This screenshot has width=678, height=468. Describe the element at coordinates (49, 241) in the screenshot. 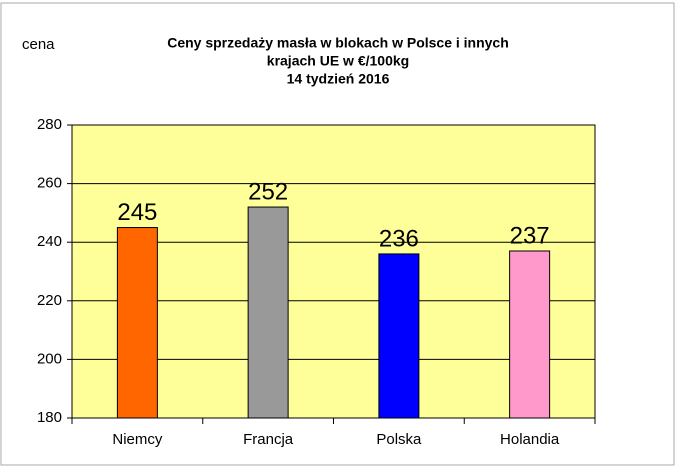

I see `y-tick-label: 240` at that location.